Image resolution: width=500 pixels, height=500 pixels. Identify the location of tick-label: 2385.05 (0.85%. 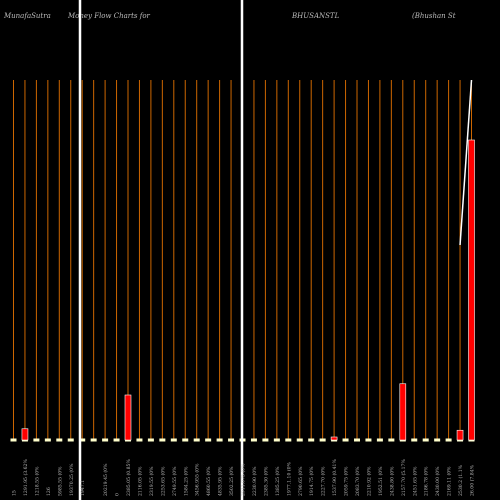
(128, 477).